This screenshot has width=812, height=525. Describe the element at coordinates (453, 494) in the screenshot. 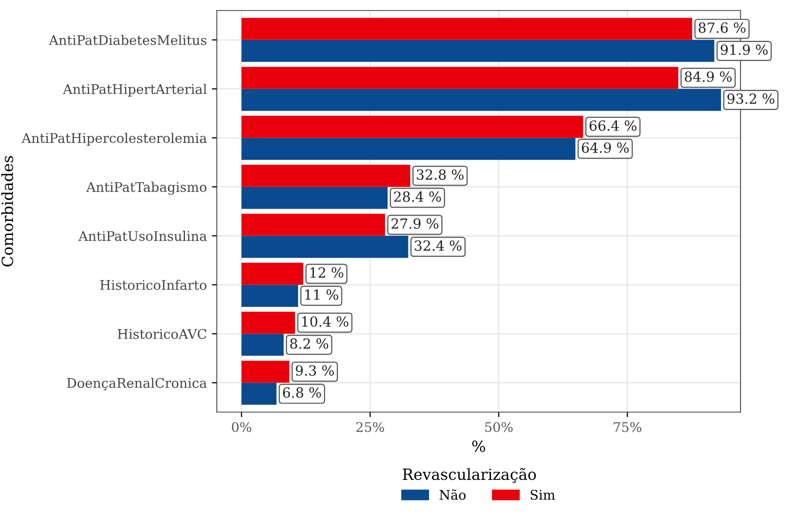

I see `legend-label: Não` at that location.